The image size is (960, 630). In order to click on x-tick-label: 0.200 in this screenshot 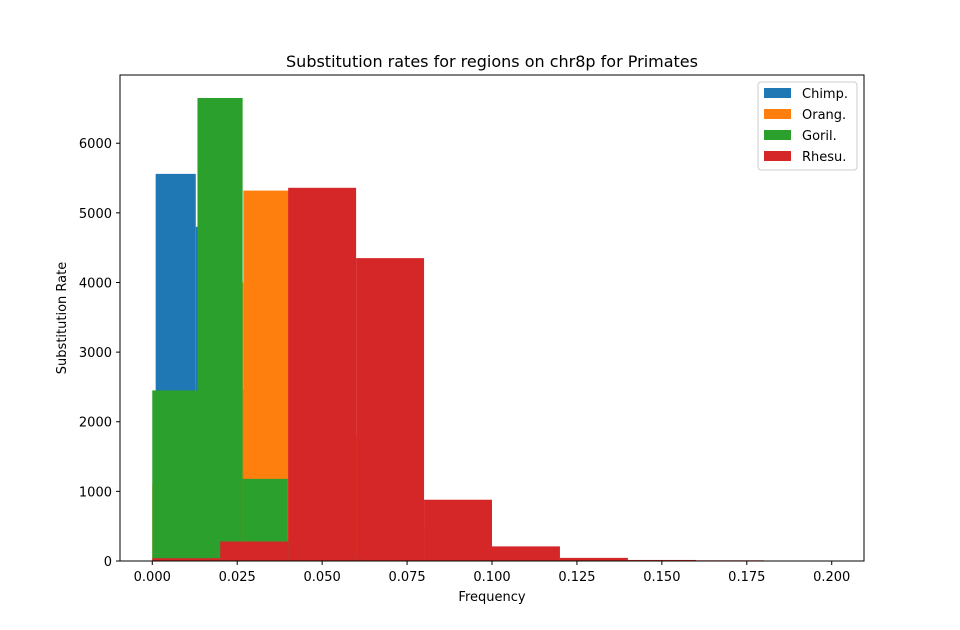, I will do `click(831, 577)`.